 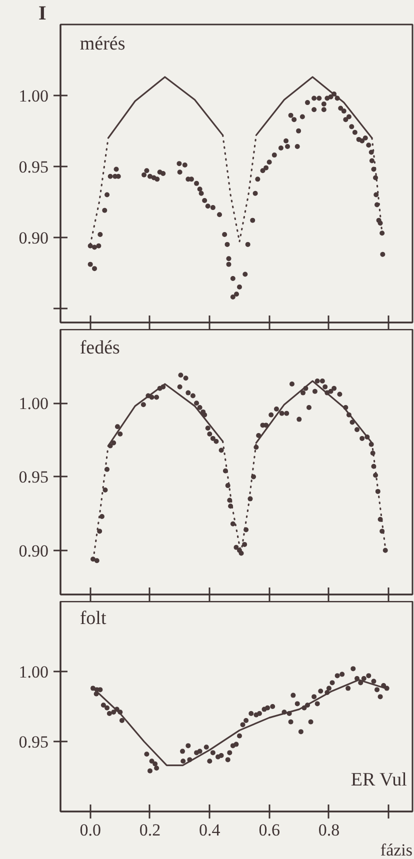 I want to click on x-tick-label: 0.6, so click(x=269, y=830).